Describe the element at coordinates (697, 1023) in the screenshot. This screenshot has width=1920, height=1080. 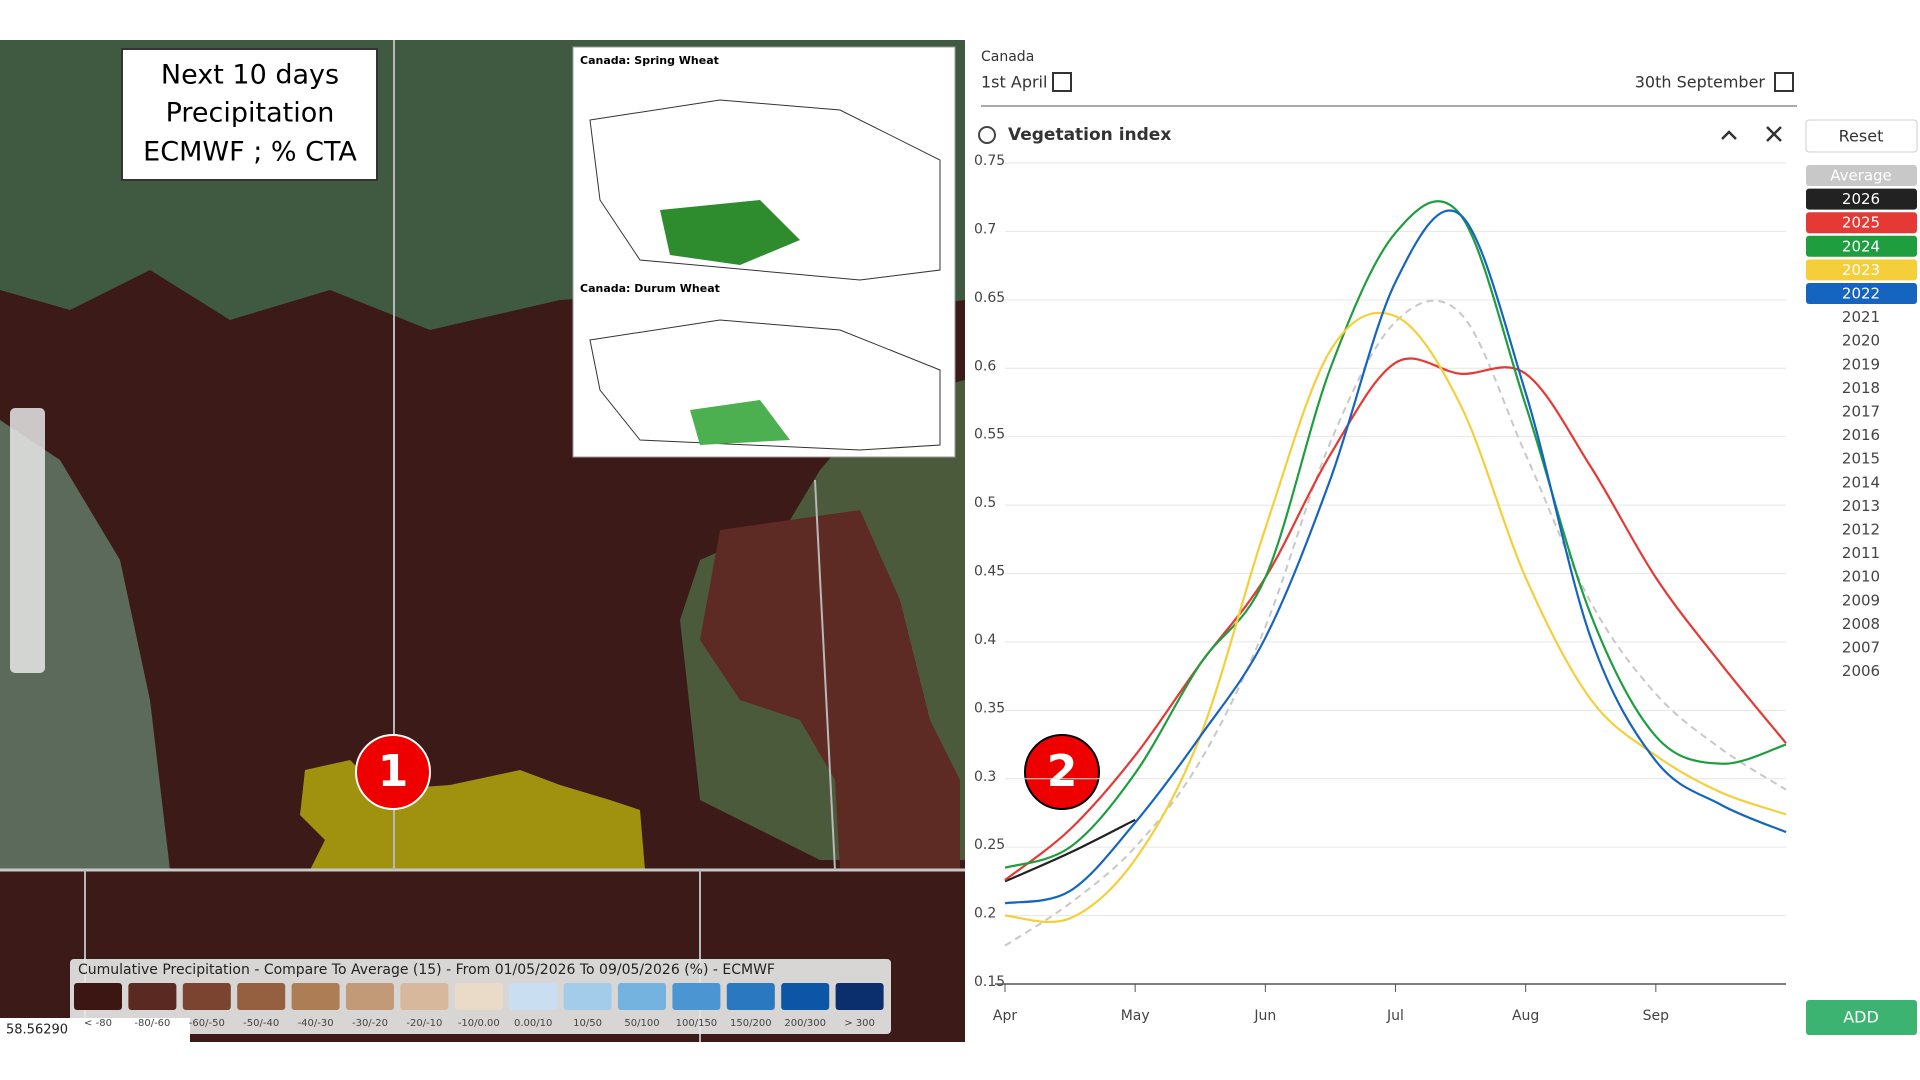
I see `legend-class-label: 100/150` at that location.